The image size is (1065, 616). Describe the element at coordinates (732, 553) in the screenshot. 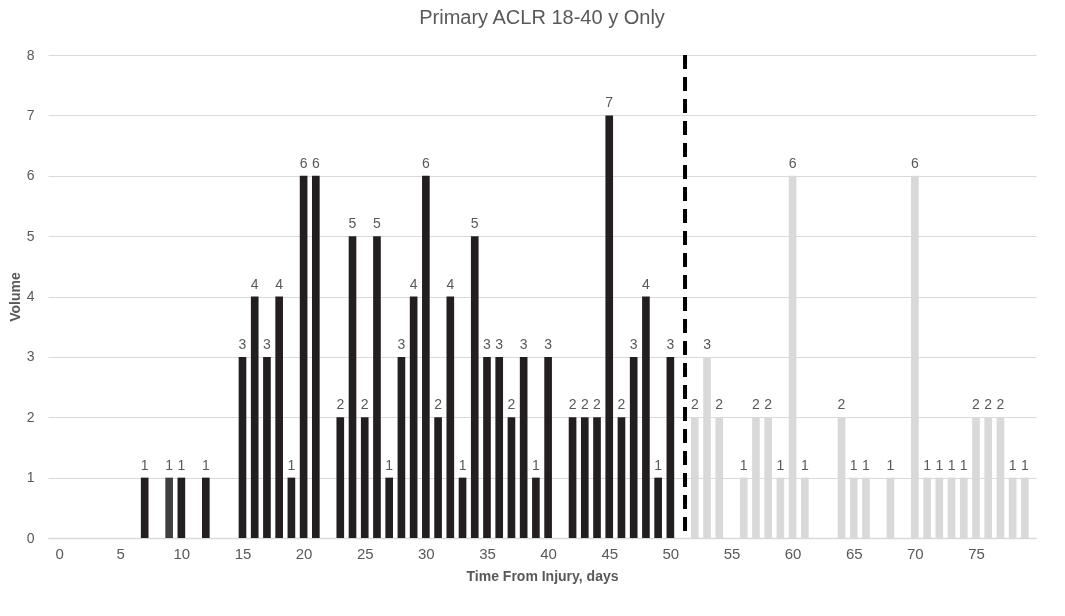

I see `x-tick-label: 55` at that location.